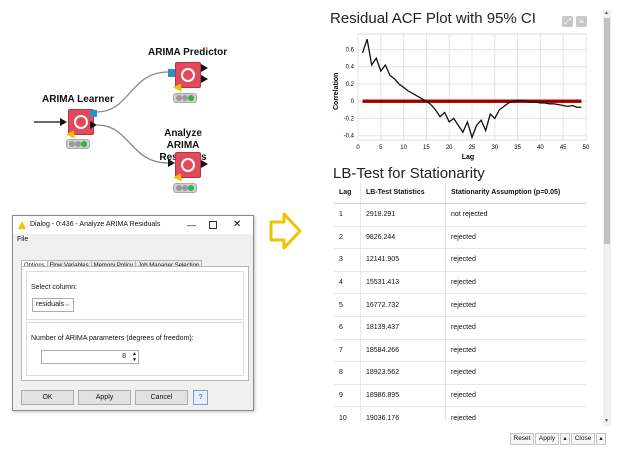 The height and width of the screenshot is (454, 624). Describe the element at coordinates (347, 327) in the screenshot. I see `lag-cell: 6` at that location.